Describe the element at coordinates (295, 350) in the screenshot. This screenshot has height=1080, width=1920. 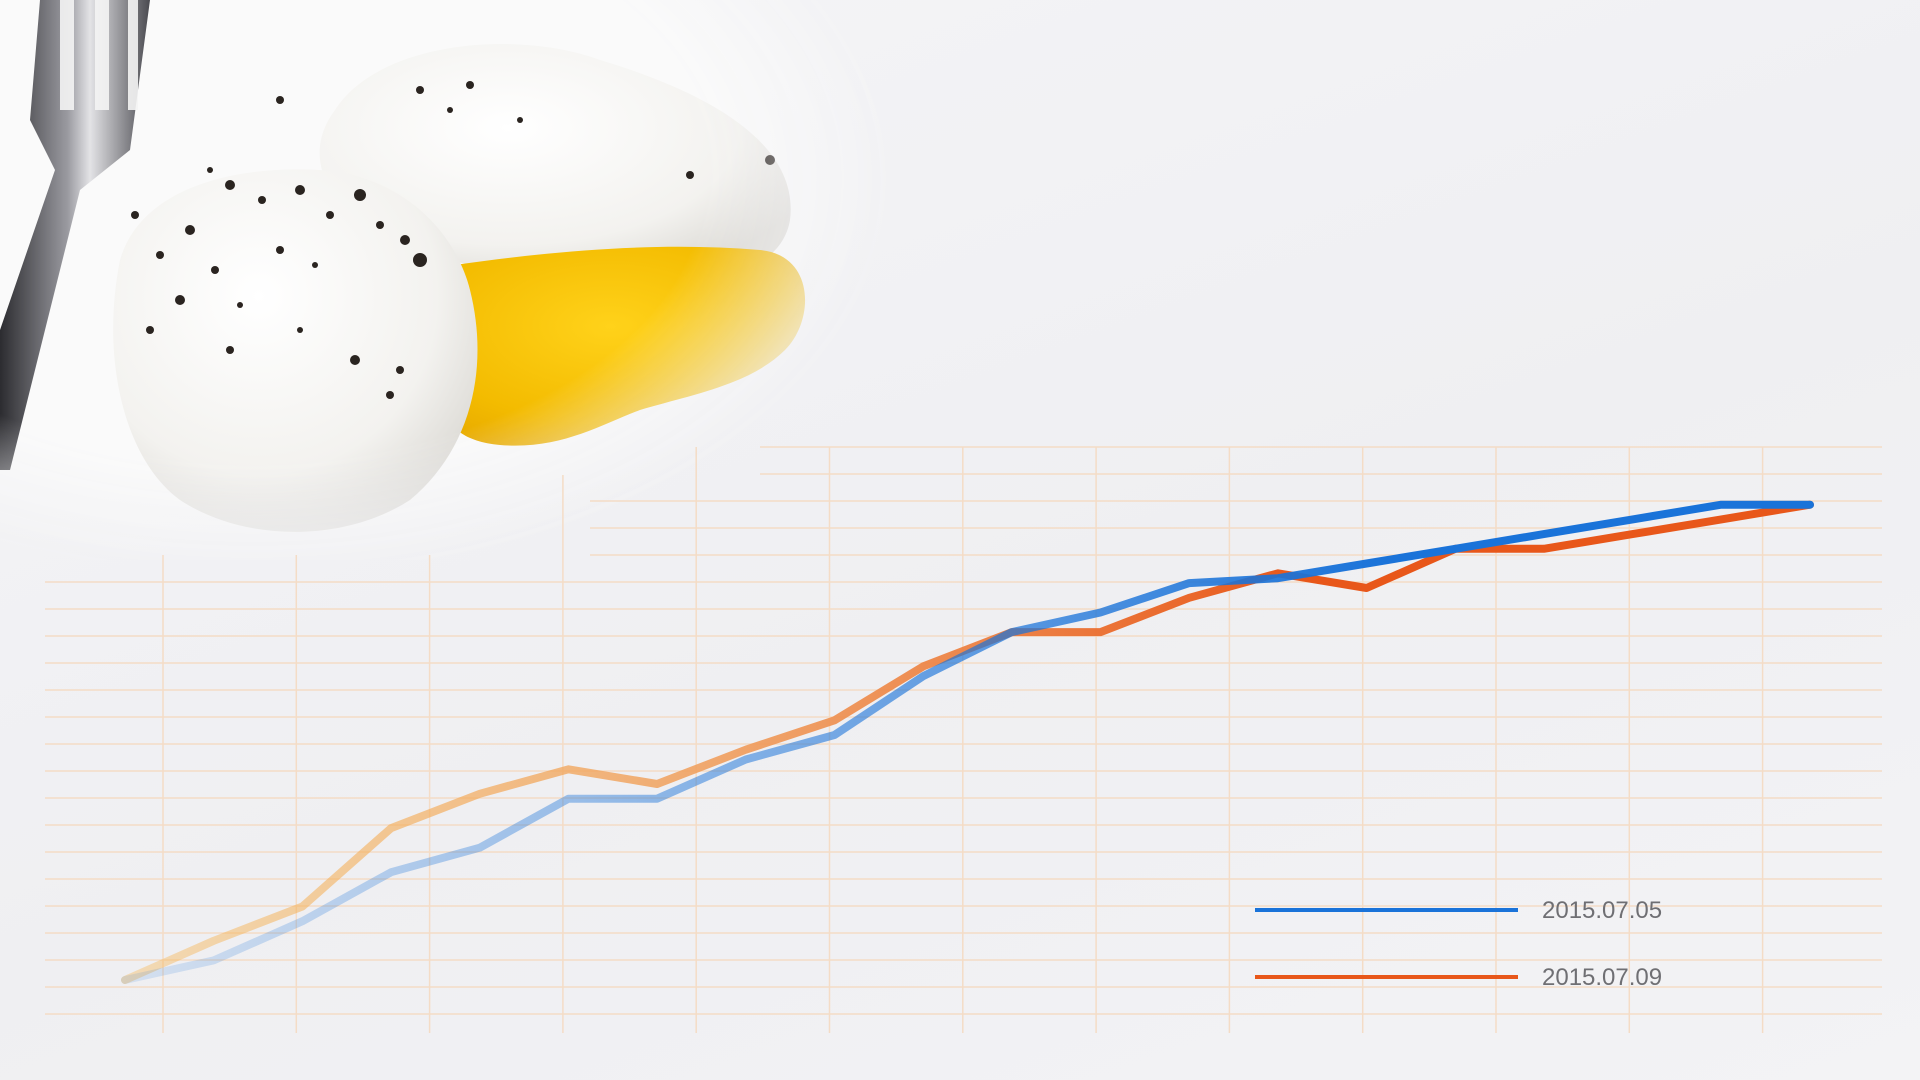
I see `poached-egg-front` at that location.